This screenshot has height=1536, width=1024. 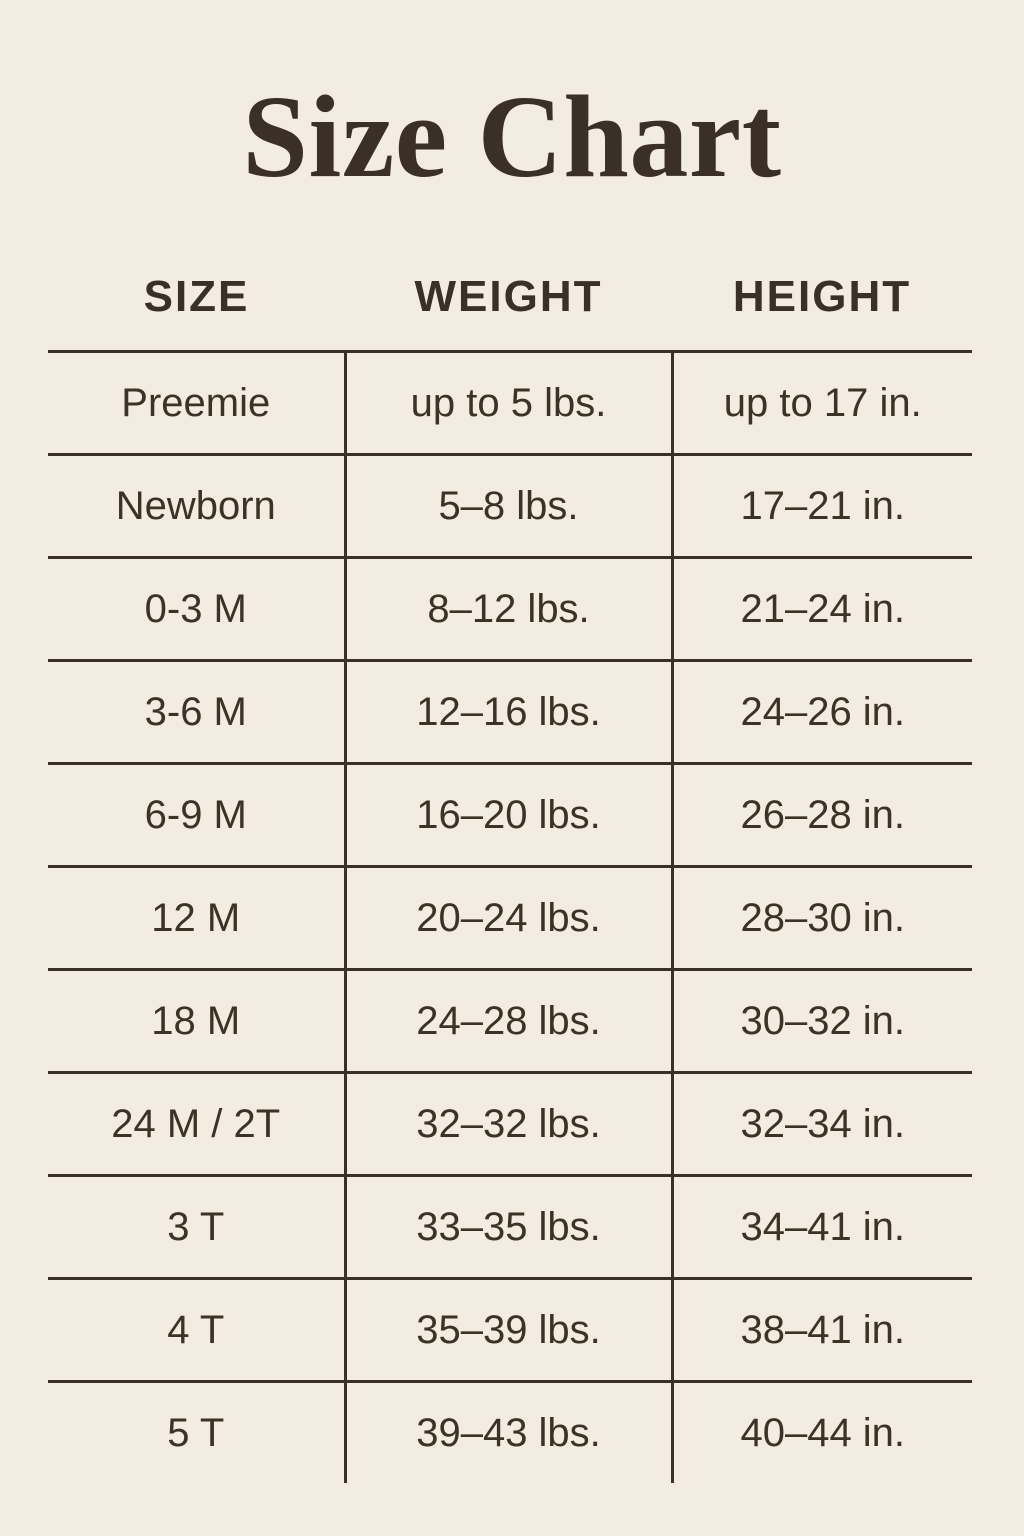 What do you see at coordinates (196, 1329) in the screenshot?
I see `cell-size: 4 T` at bounding box center [196, 1329].